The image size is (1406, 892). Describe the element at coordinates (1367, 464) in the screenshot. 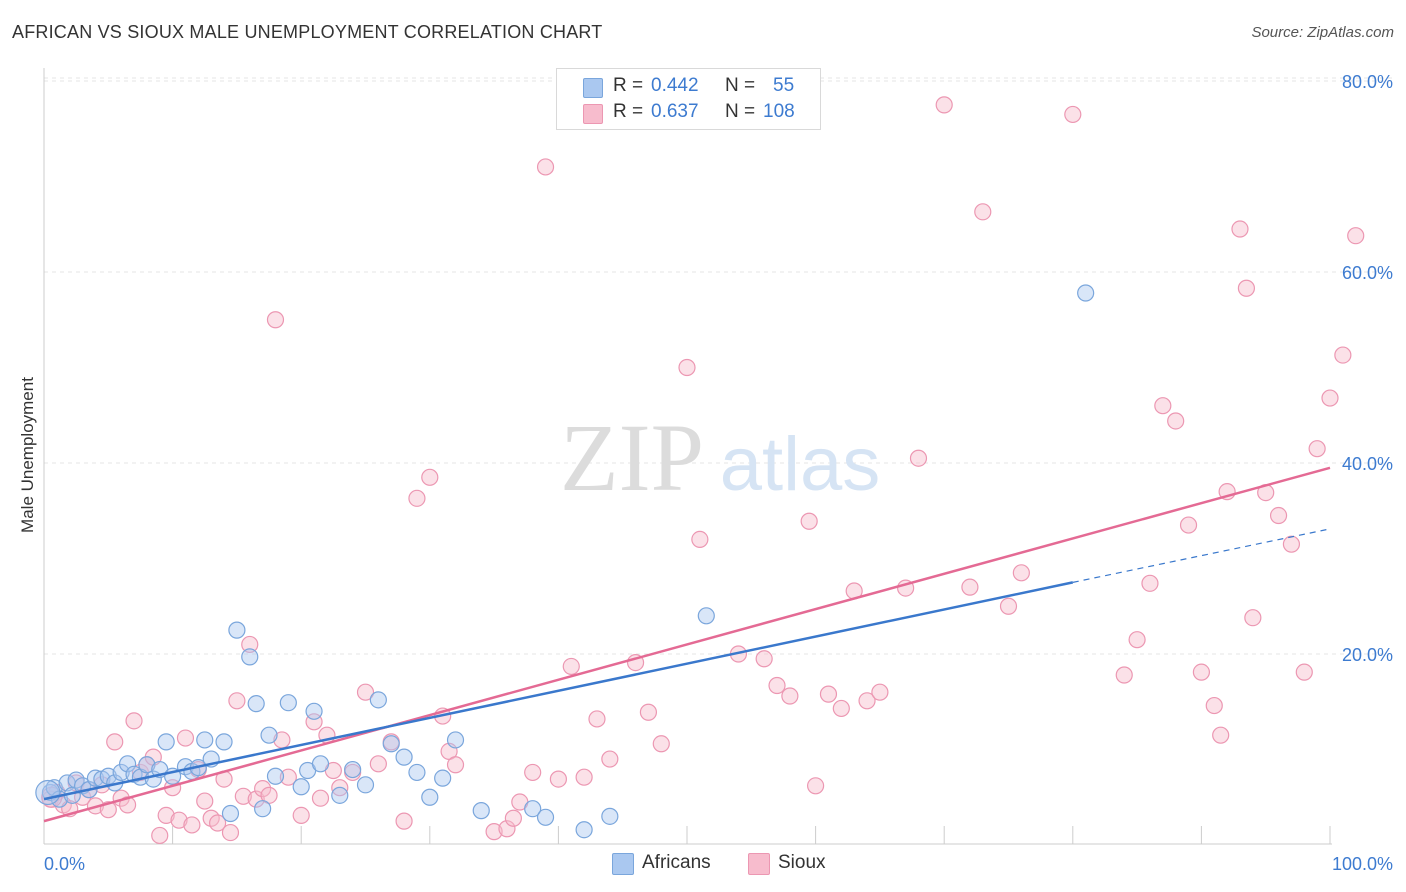

I see `y-tick-label: 40.0%` at that location.